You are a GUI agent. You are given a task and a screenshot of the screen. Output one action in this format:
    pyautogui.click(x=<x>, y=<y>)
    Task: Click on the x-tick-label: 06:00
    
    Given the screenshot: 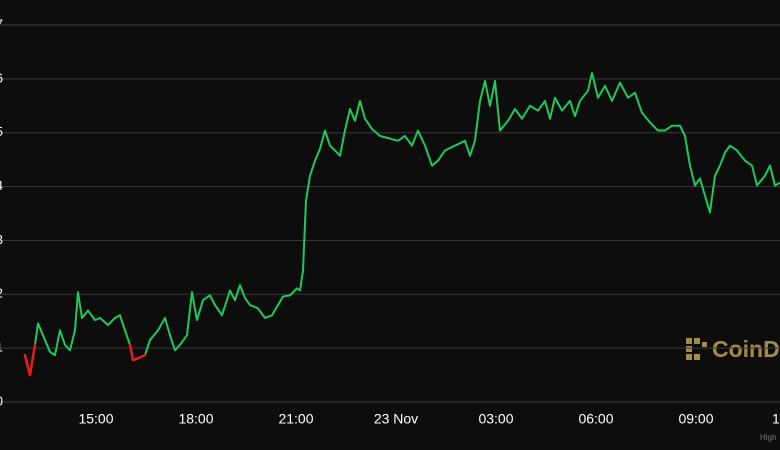 What is the action you would take?
    pyautogui.click(x=595, y=419)
    